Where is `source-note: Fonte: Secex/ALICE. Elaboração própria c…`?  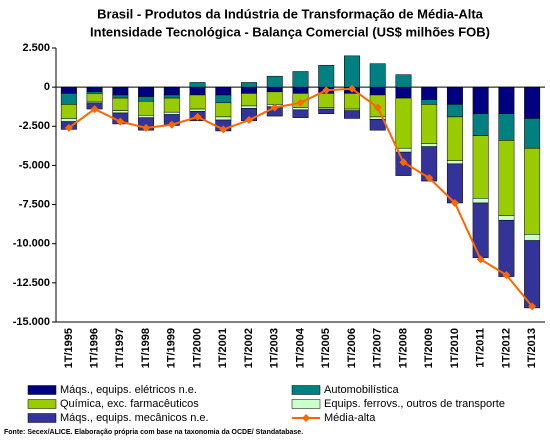
source-note: Fonte: Secex/ALICE. Elaboração própria c… is located at coordinates (153, 432).